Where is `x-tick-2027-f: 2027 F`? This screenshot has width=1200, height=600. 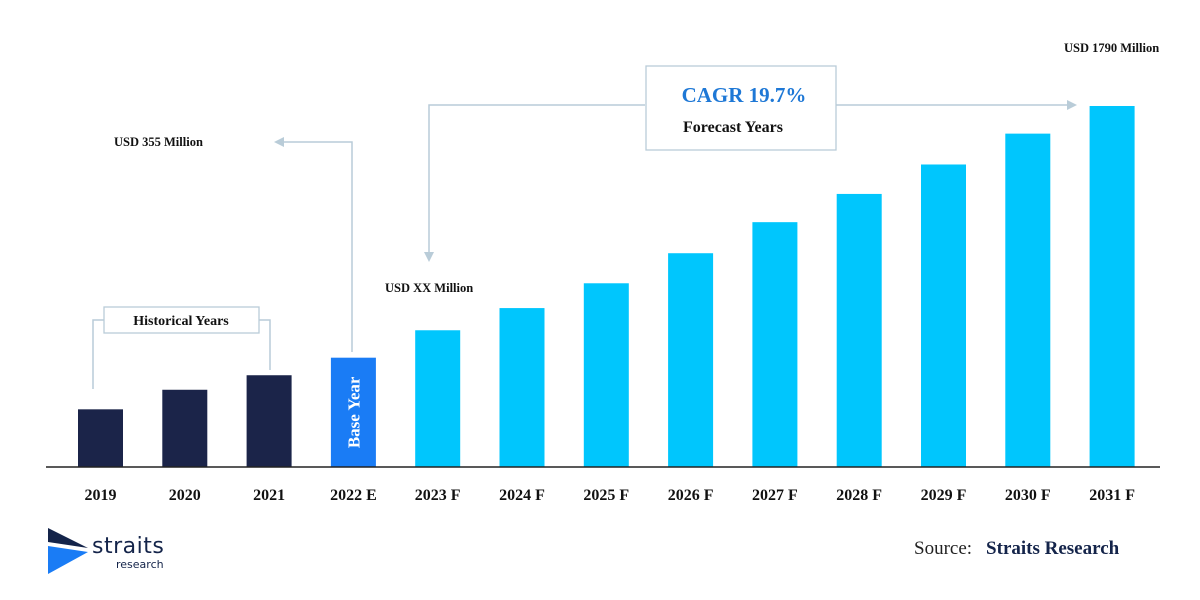
x-tick-2027-f: 2027 F is located at coordinates (775, 495).